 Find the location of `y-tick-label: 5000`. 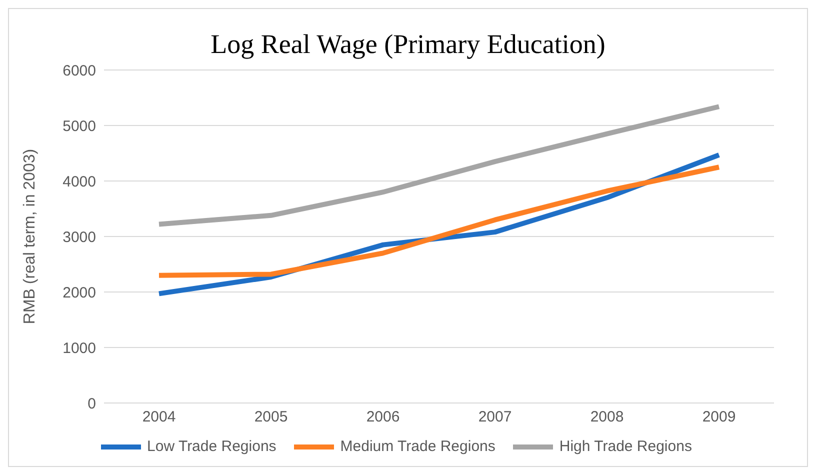

y-tick-label: 5000 is located at coordinates (79, 126).